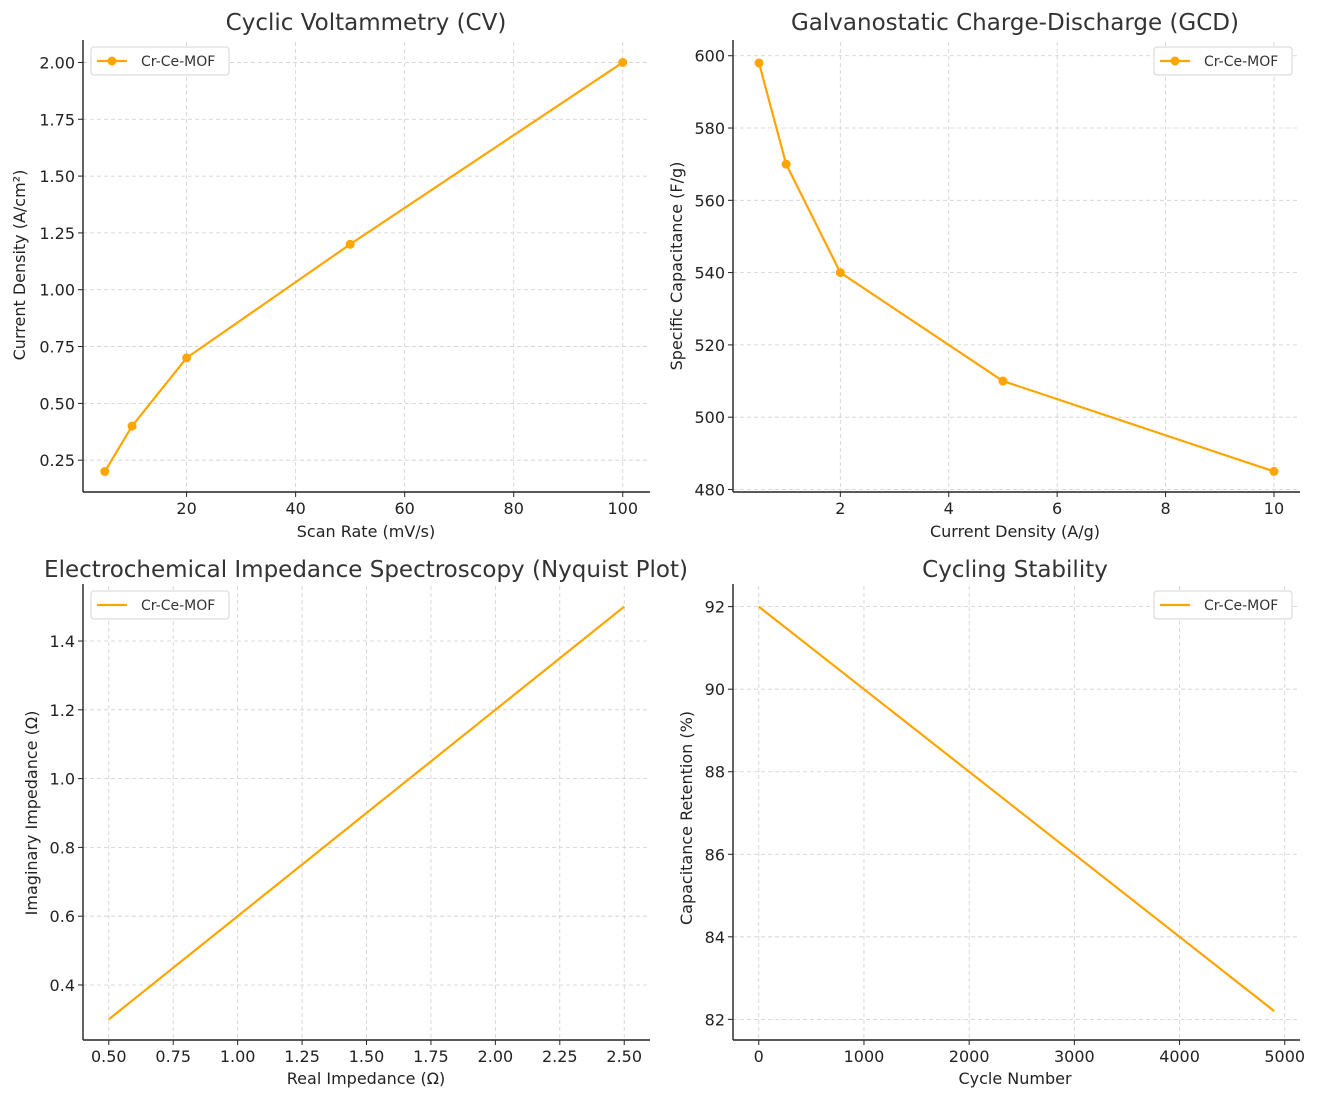 This screenshot has height=1099, width=1319. I want to click on y-tick-label: 1.75, so click(57, 119).